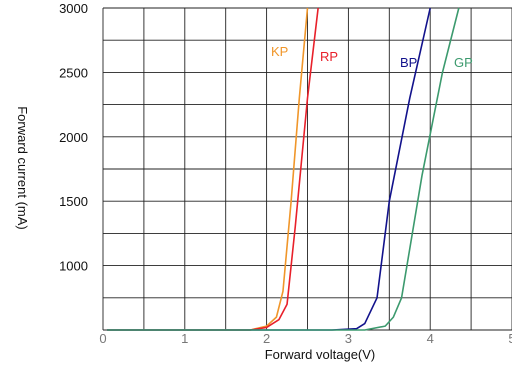 The image size is (512, 369). I want to click on series-labels: KP RP BP GP, so click(372, 57).